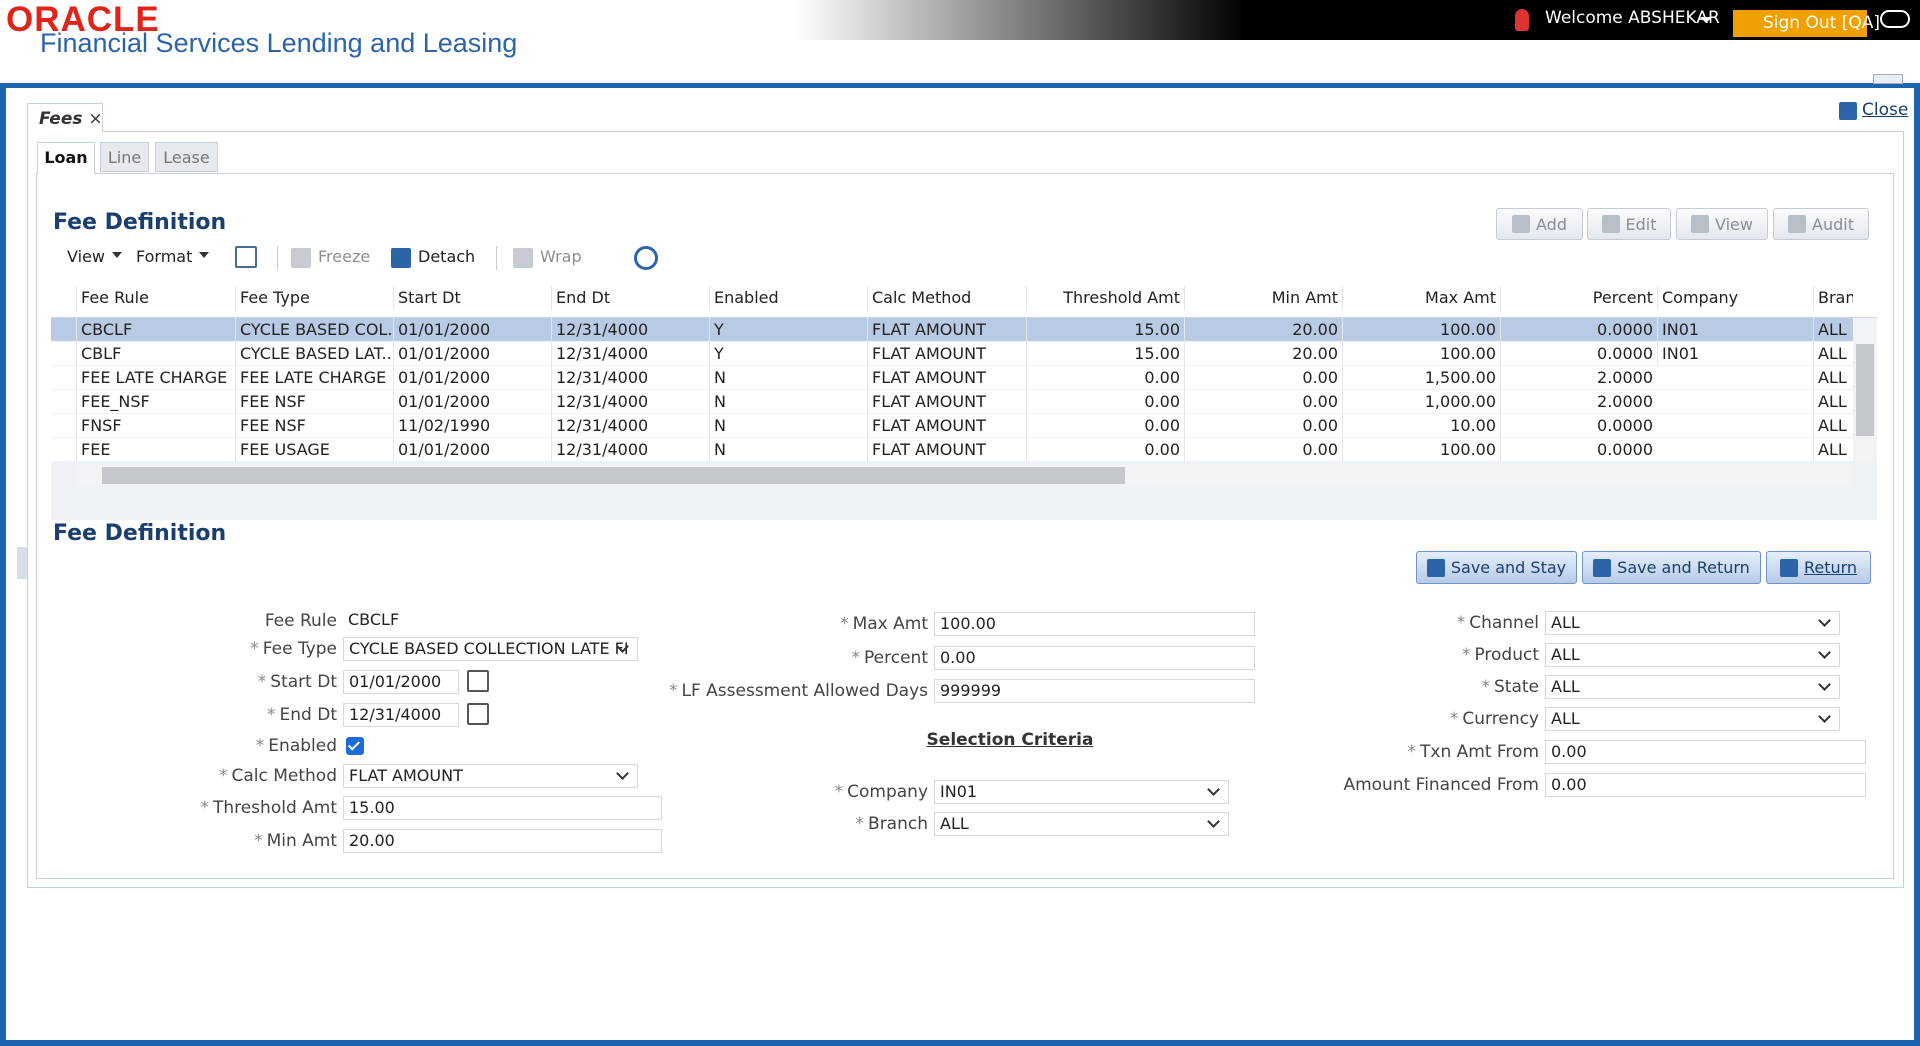  Describe the element at coordinates (1551, 224) in the screenshot. I see `button-label: Add` at that location.